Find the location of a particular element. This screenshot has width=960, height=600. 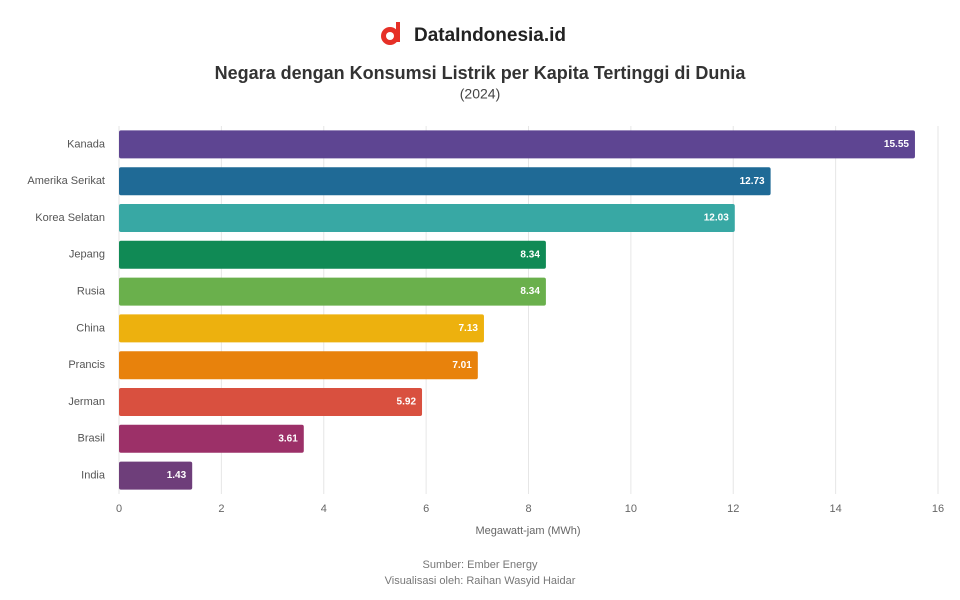

y-tick-label: Jerman is located at coordinates (86, 402).